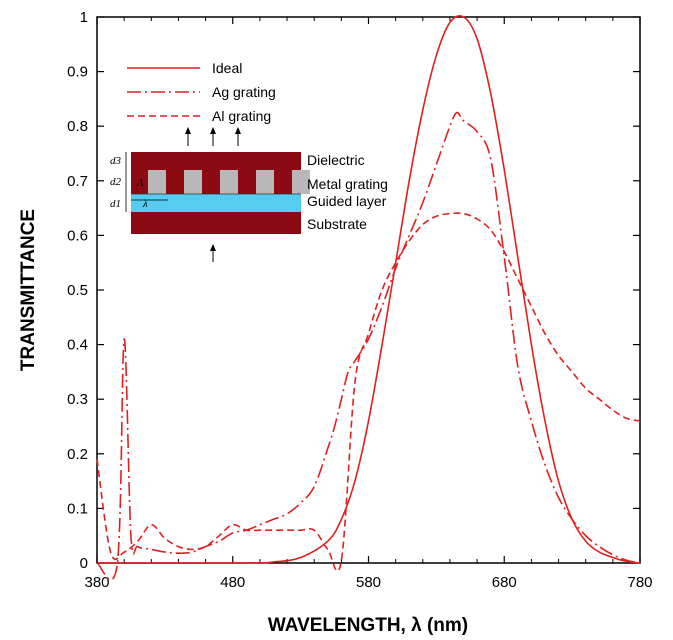 The width and height of the screenshot is (673, 640). What do you see at coordinates (244, 92) in the screenshot?
I see `legend-label: Ag grating` at bounding box center [244, 92].